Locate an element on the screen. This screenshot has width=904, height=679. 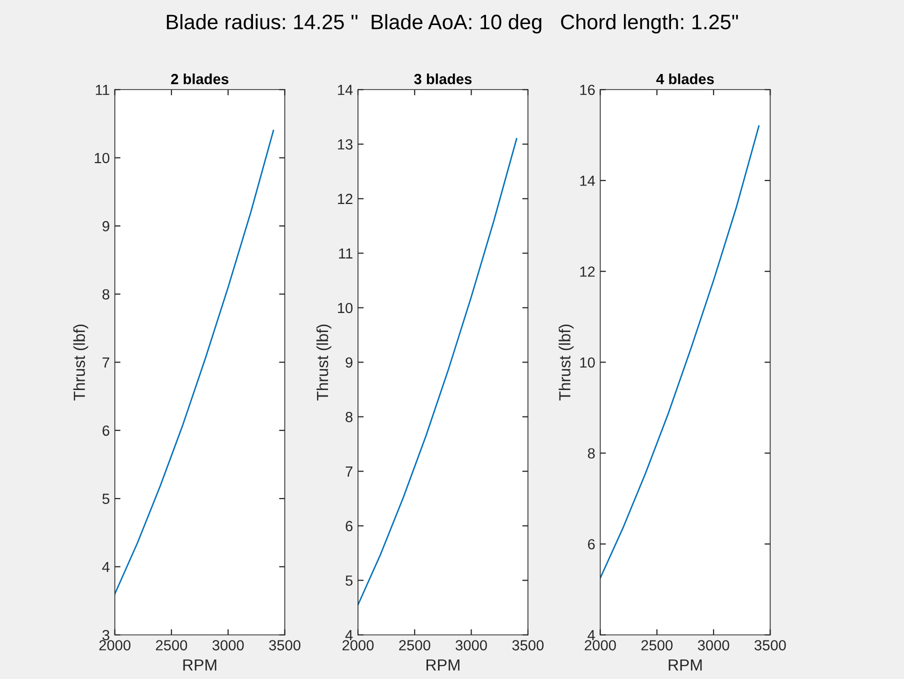
y-tick-label: 16 is located at coordinates (587, 90).